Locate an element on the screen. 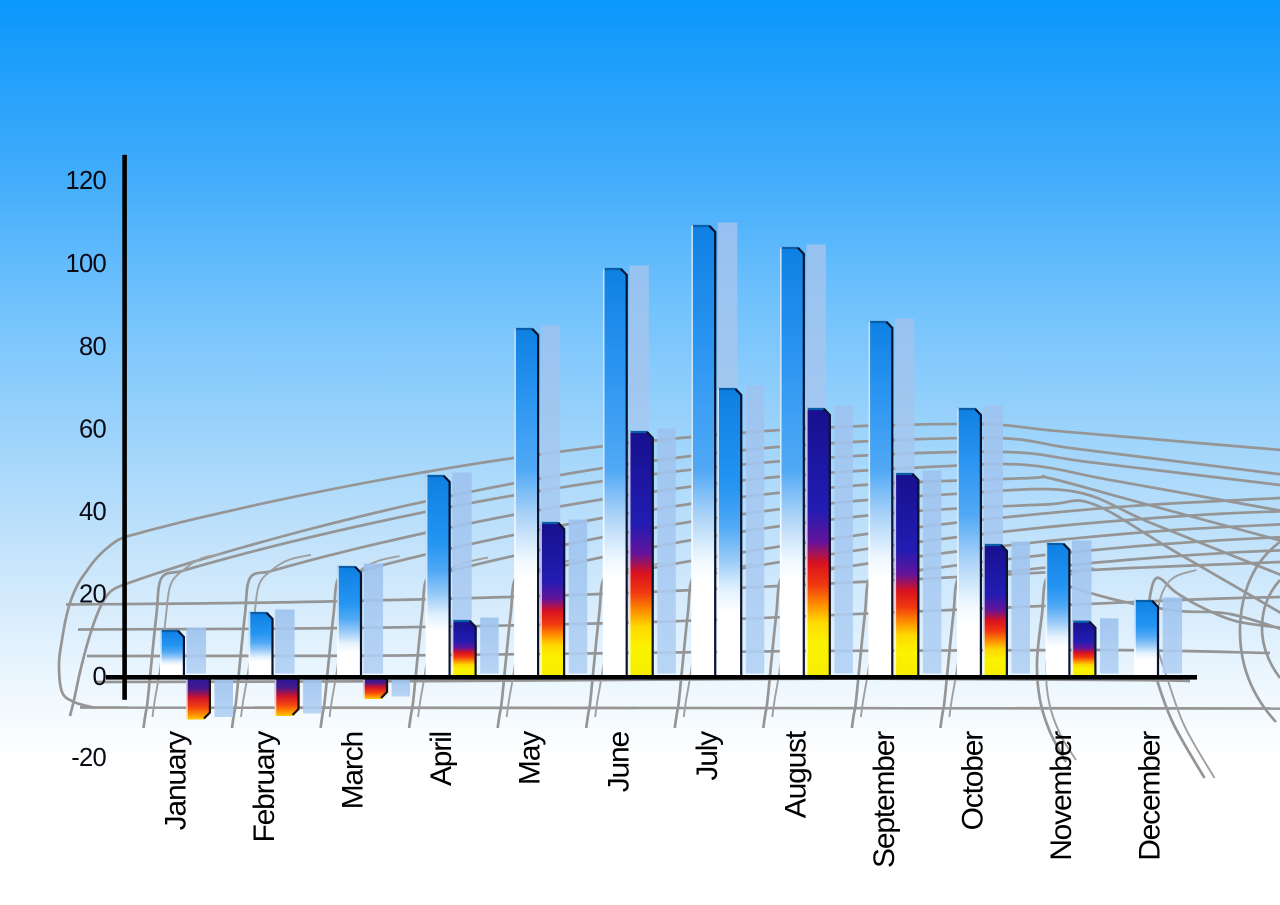 This screenshot has width=1280, height=905. svg-text: 80 is located at coordinates (92, 347).